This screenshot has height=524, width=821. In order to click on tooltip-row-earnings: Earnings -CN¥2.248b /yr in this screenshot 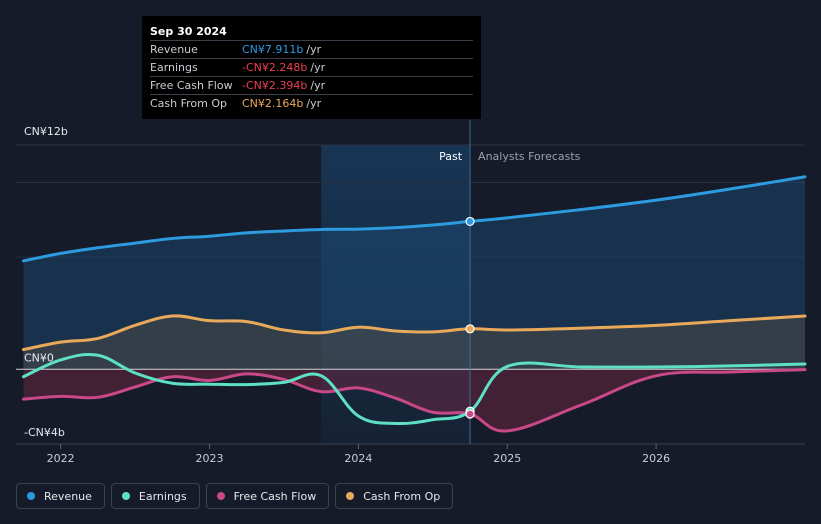, I will do `click(311, 67)`.